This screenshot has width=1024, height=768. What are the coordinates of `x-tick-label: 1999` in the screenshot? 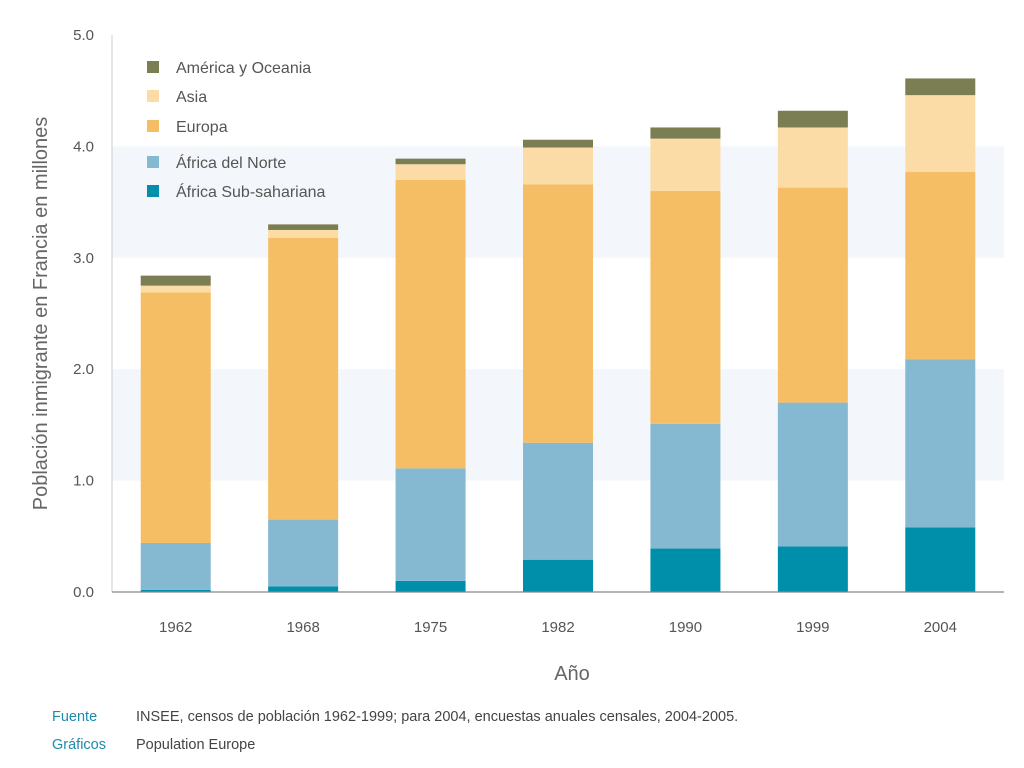 It's located at (812, 627).